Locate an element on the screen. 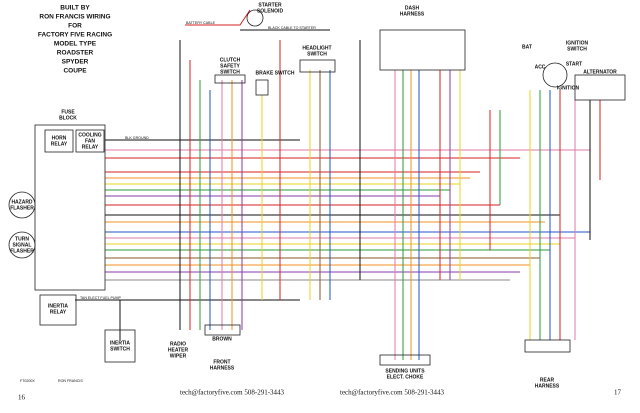 The width and height of the screenshot is (640, 413). inertia-switch-box is located at coordinates (120, 346).